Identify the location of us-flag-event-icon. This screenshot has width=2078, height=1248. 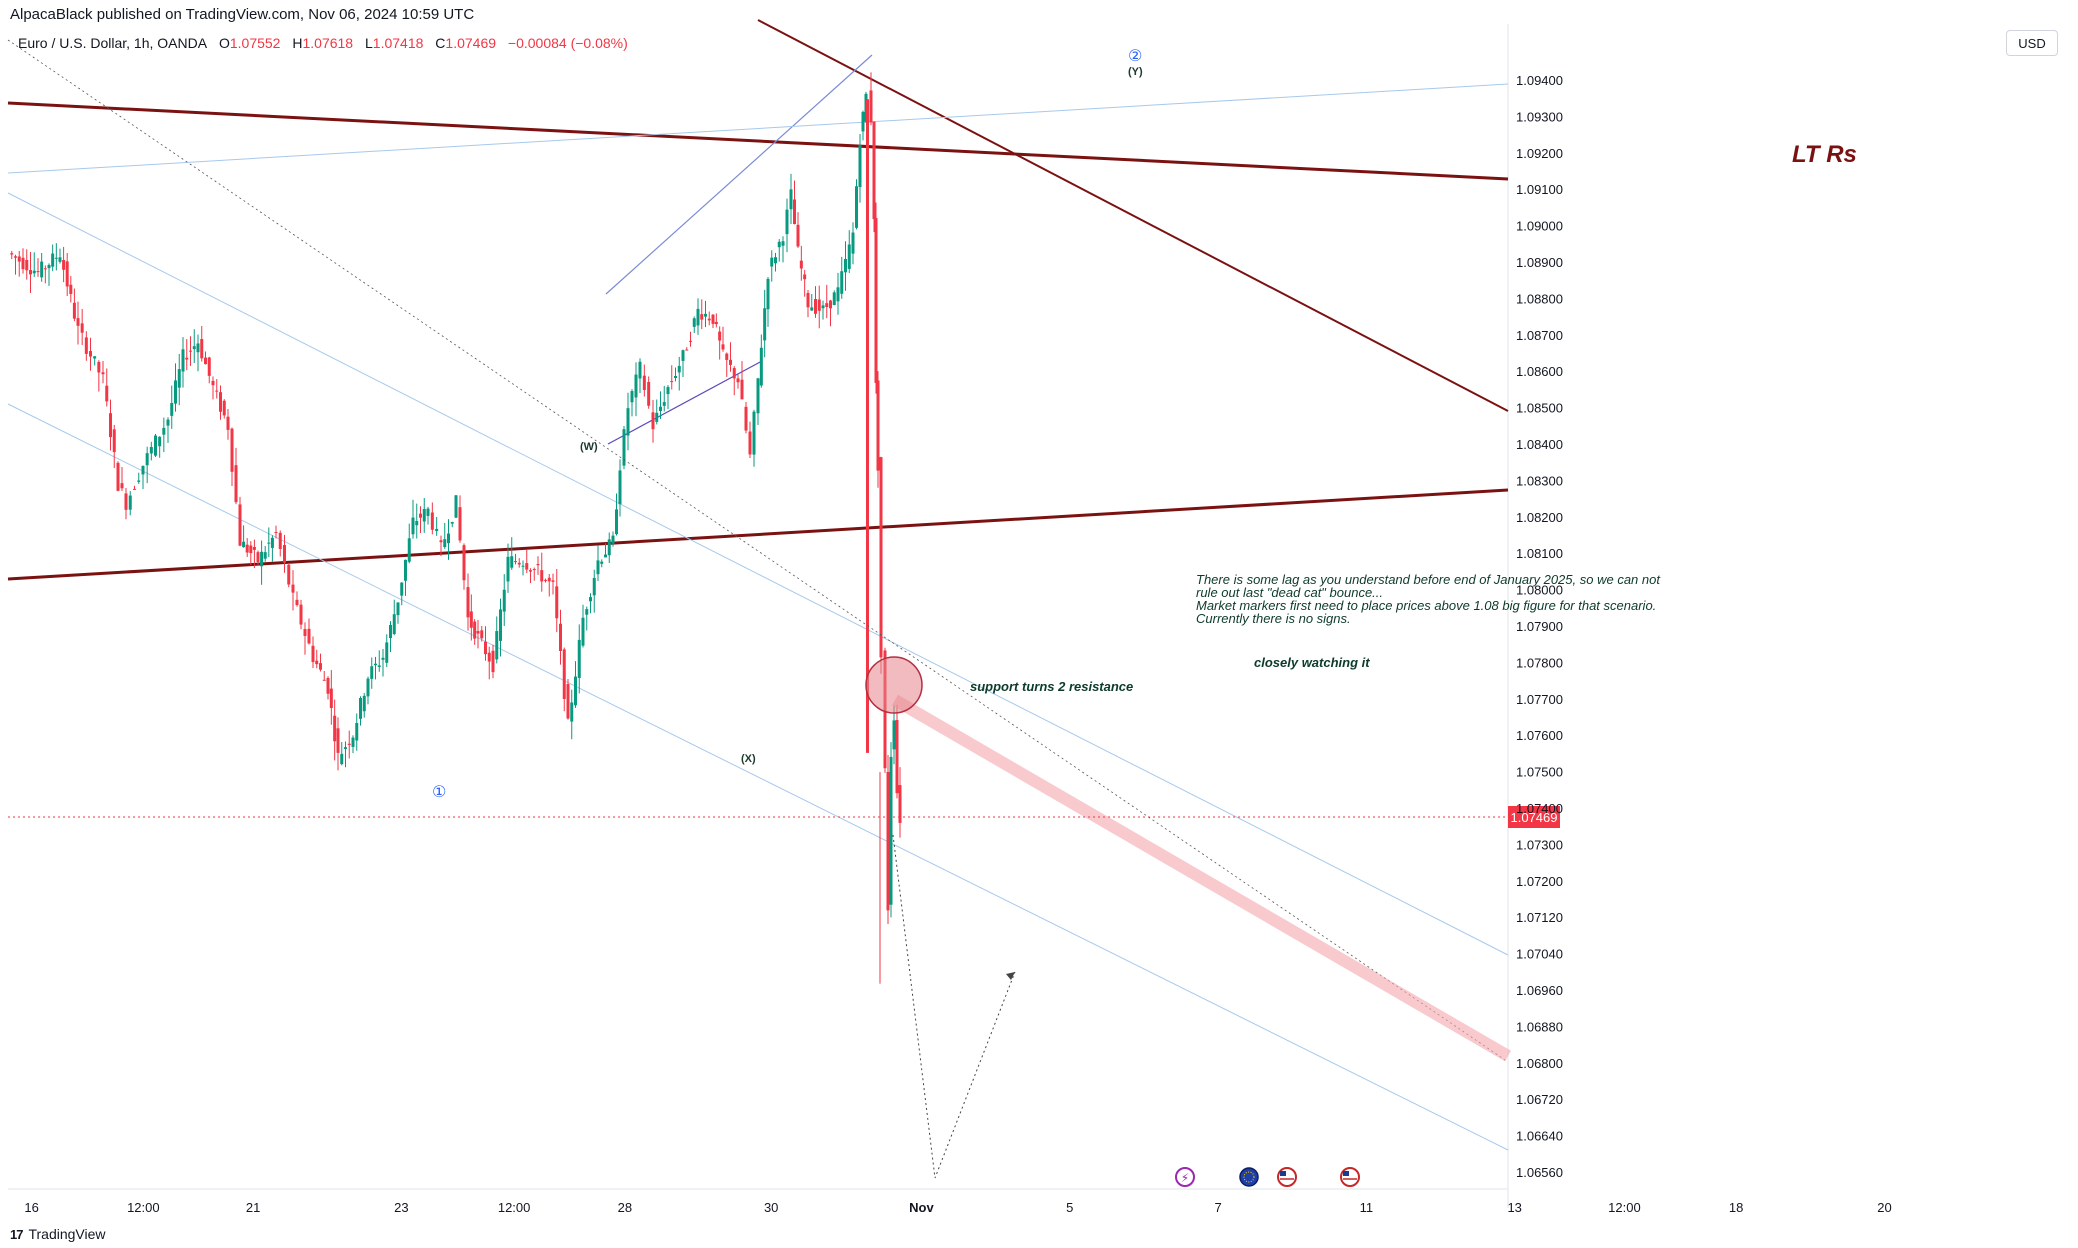
(1287, 1177).